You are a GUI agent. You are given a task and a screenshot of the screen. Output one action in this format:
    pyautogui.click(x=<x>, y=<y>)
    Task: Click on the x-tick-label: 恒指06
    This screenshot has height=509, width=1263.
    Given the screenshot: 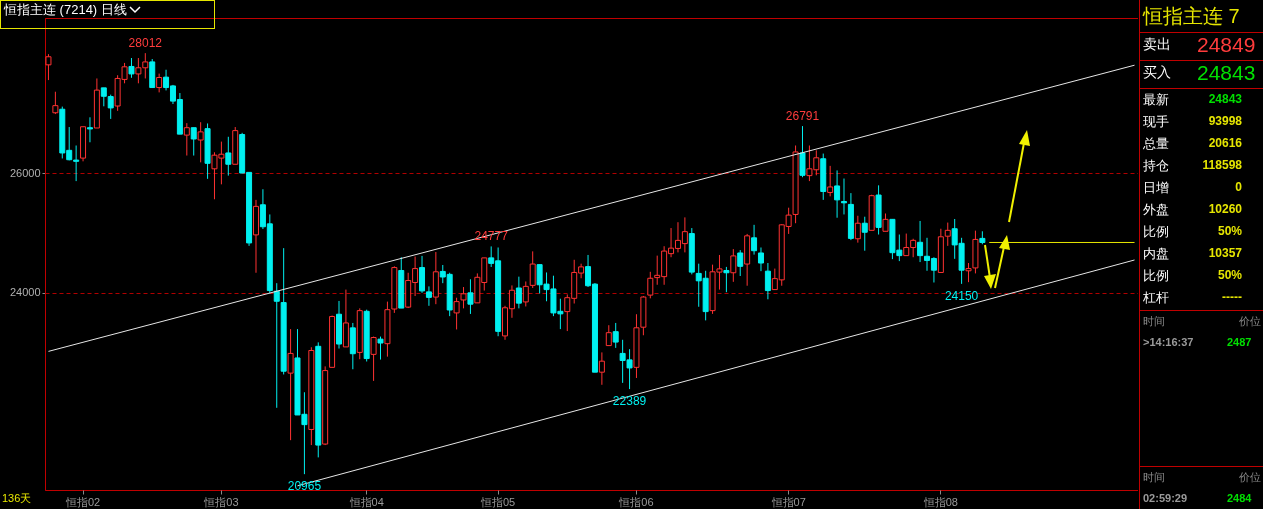 What is the action you would take?
    pyautogui.click(x=636, y=501)
    